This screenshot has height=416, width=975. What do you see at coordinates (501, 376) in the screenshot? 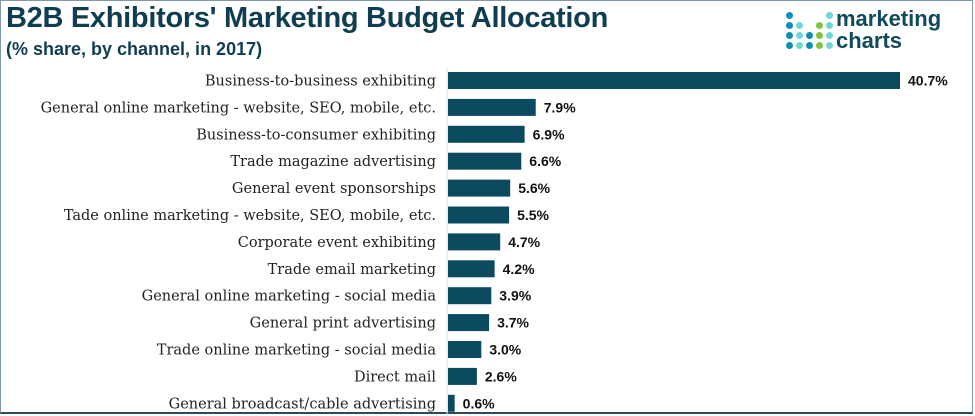
I see `value-label: 2.6%` at bounding box center [501, 376].